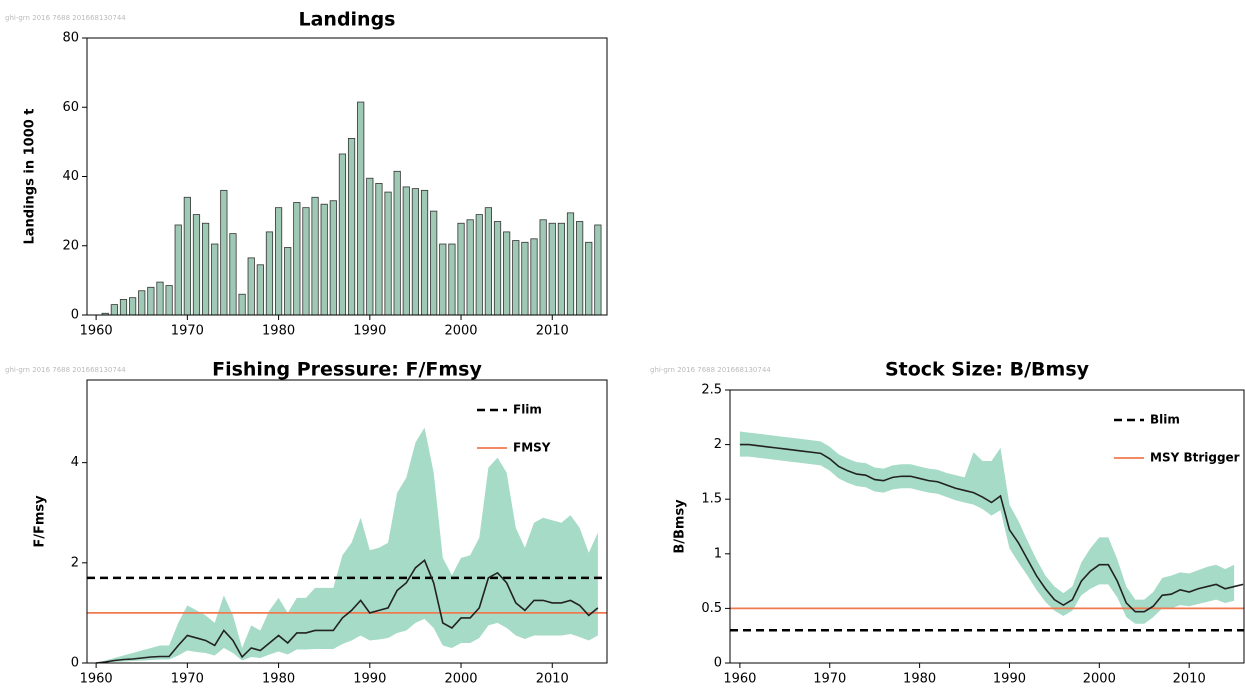 This screenshot has height=693, width=1245. I want to click on y-tick-label: 1, so click(718, 553).